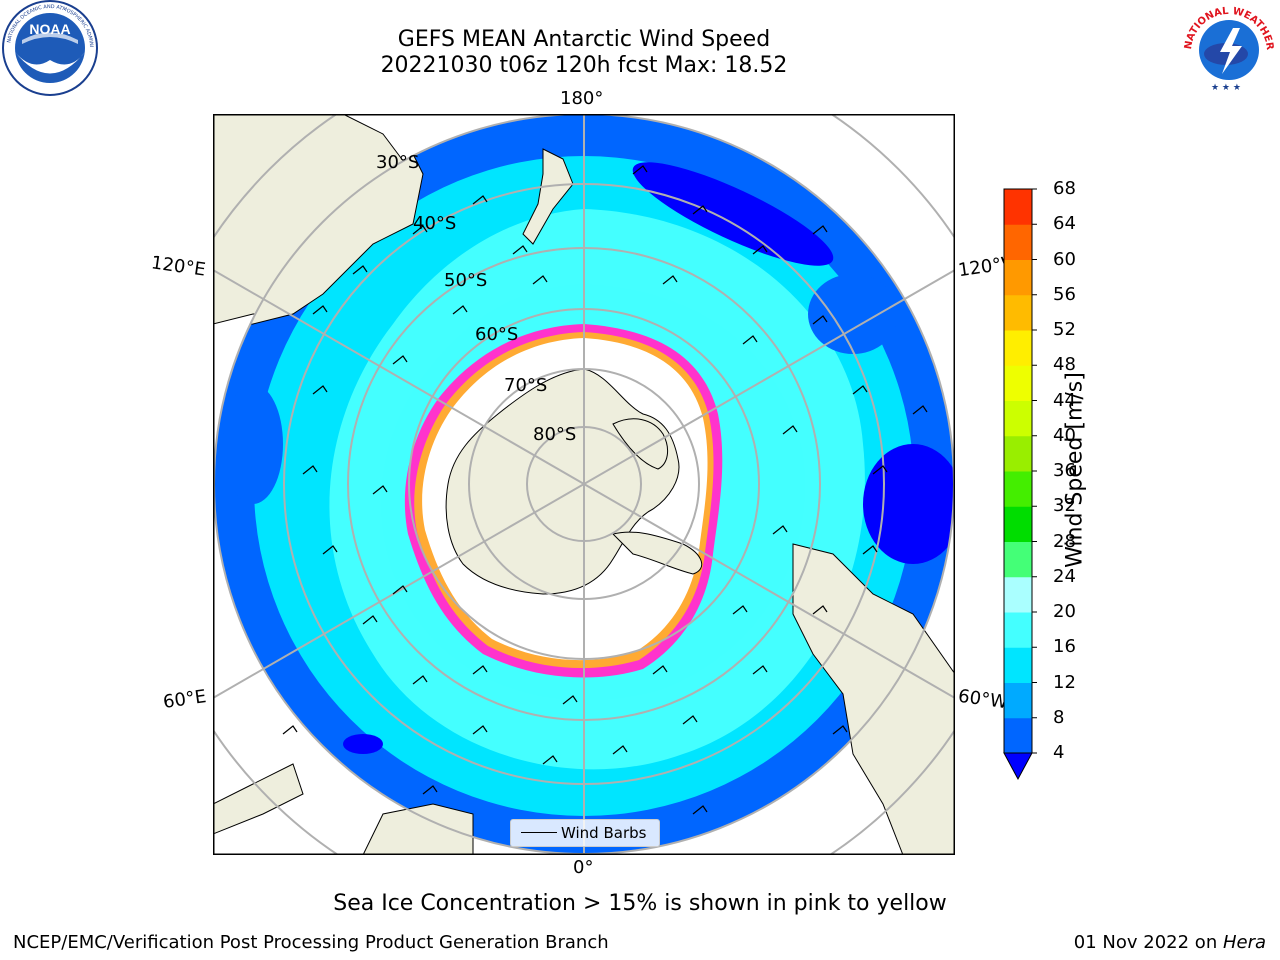 The image size is (1280, 960). Describe the element at coordinates (1064, 611) in the screenshot. I see `colorbar-tick-label: 20` at that location.